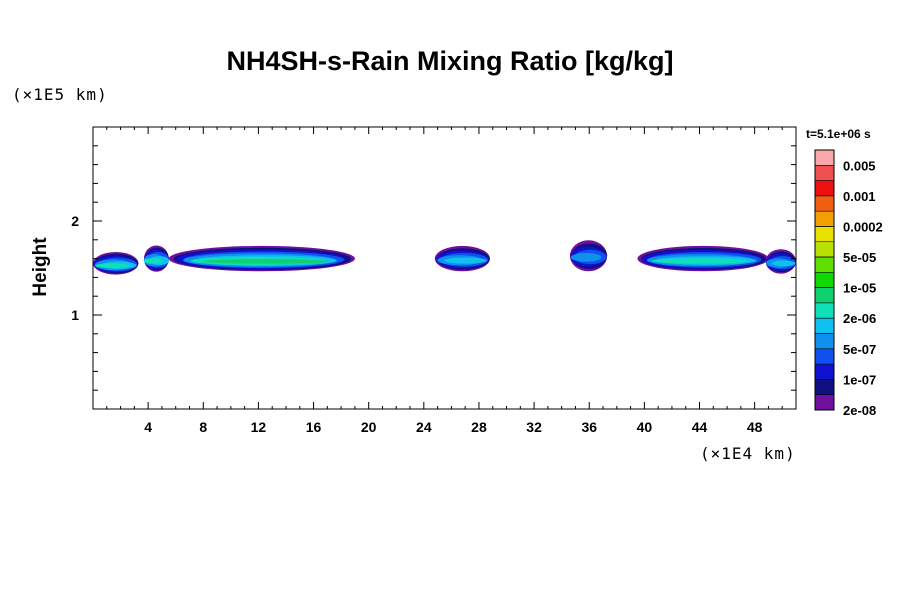 The image size is (900, 600). Describe the element at coordinates (75, 221) in the screenshot. I see `y-tick-label: 2` at that location.